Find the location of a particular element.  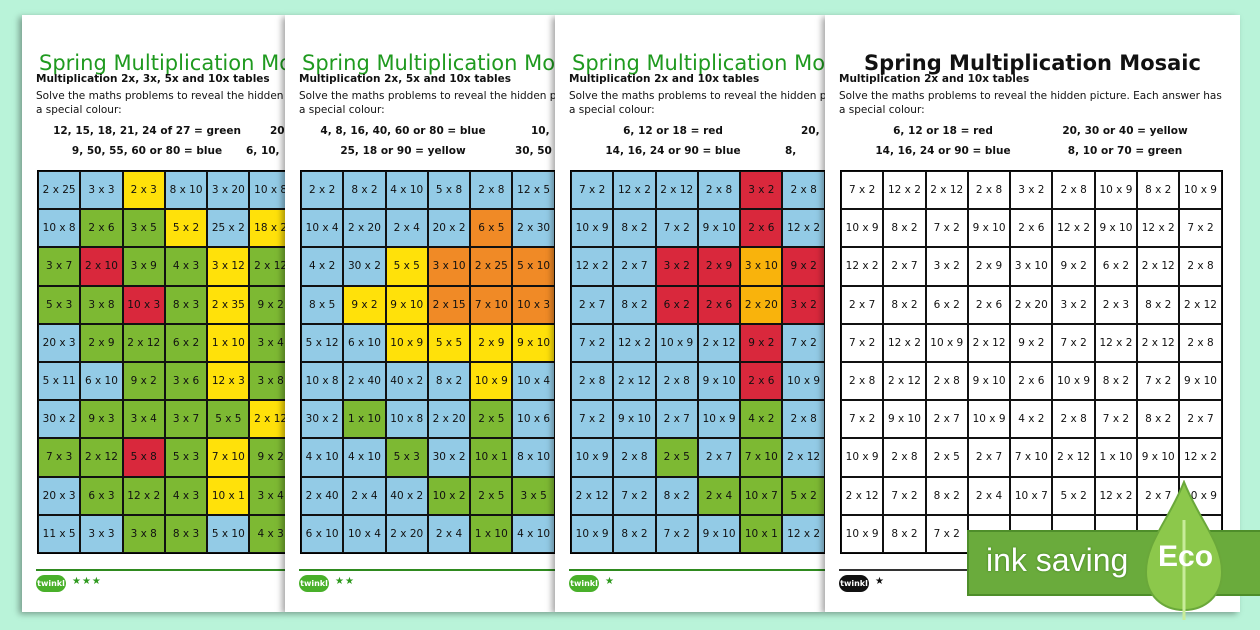

mosaic-cell: 4 x 2 is located at coordinates (1031, 419).